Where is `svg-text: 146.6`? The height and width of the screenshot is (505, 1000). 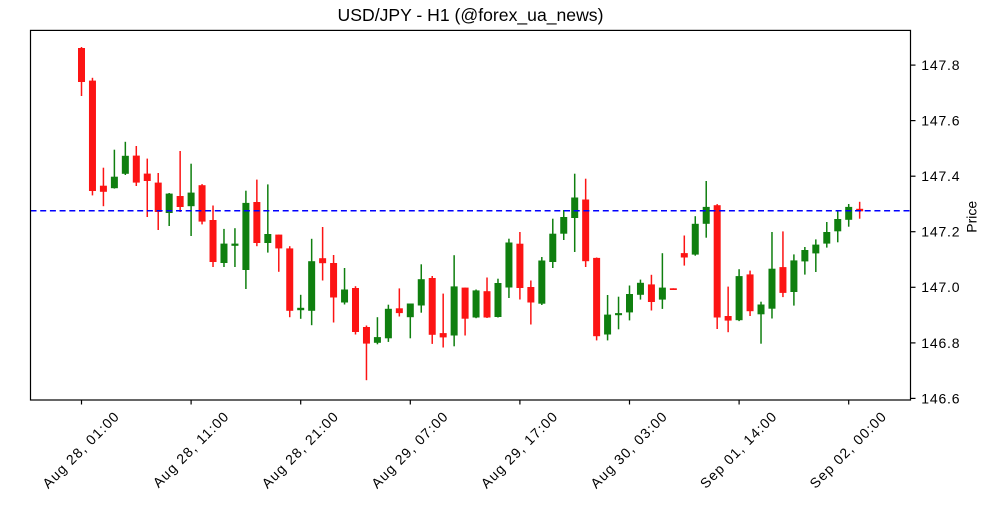
svg-text: 146.6 is located at coordinates (940, 398).